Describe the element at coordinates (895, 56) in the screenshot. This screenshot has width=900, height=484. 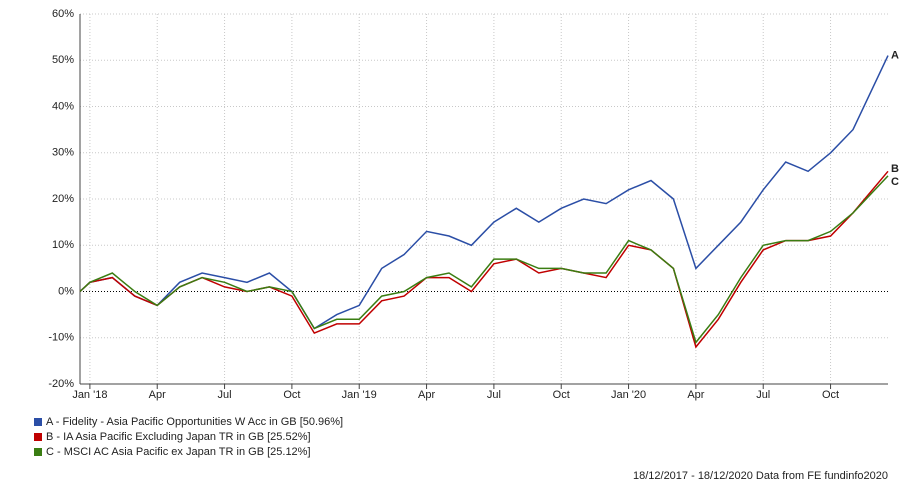
I see `end-label: A` at that location.